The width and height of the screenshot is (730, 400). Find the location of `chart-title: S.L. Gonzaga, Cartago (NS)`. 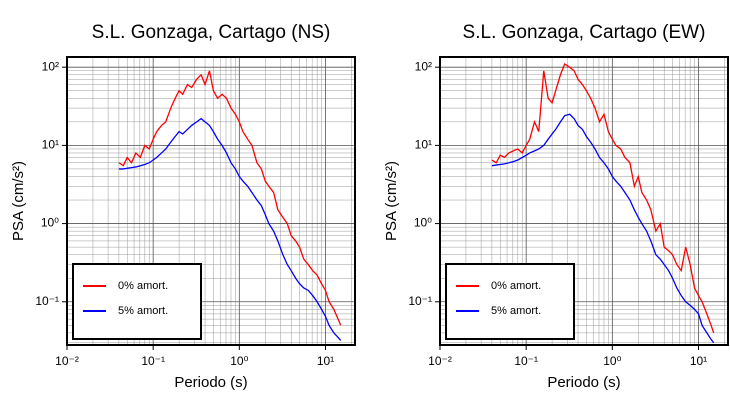

chart-title: S.L. Gonzaga, Cartago (NS) is located at coordinates (211, 32).